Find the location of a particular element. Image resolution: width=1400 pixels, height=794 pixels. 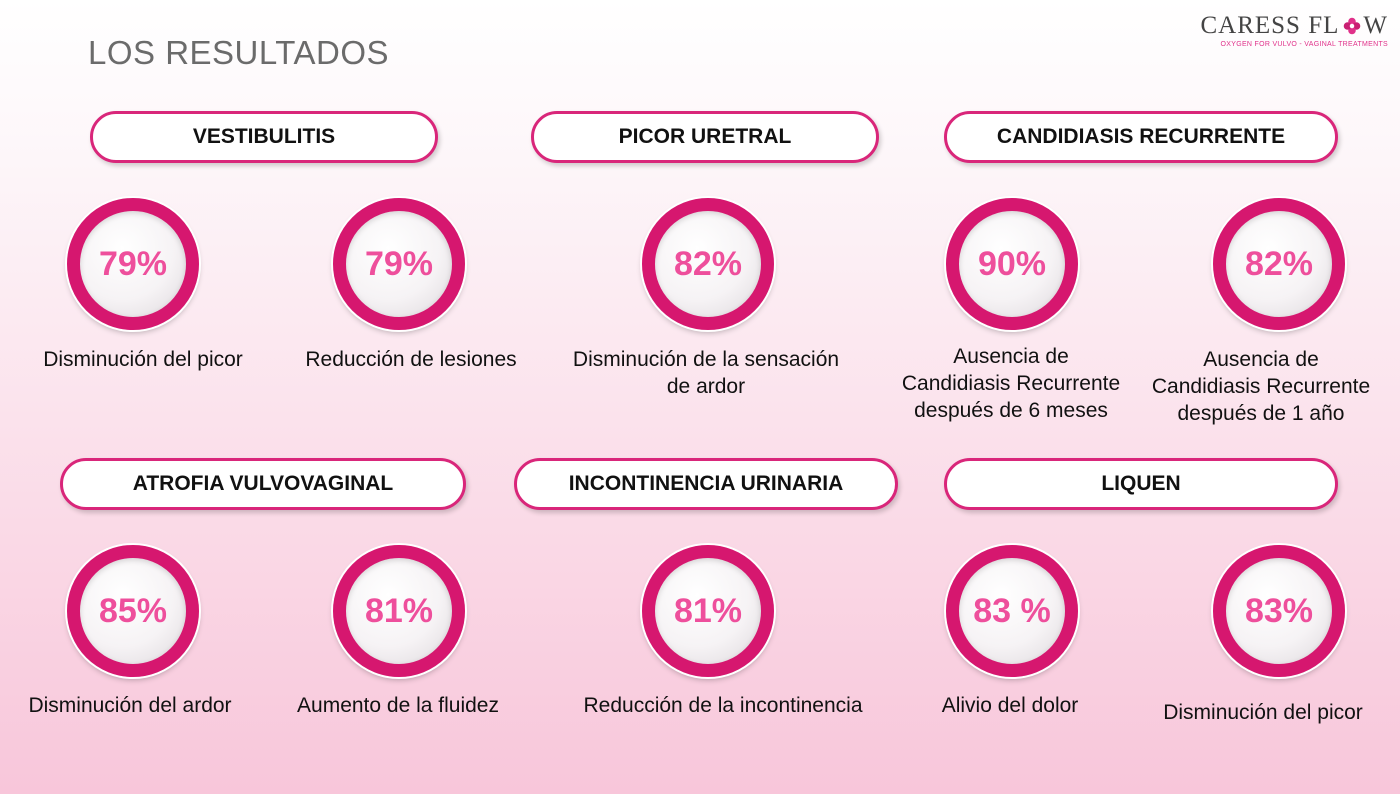

stat-circle: 90% is located at coordinates (1012, 264).